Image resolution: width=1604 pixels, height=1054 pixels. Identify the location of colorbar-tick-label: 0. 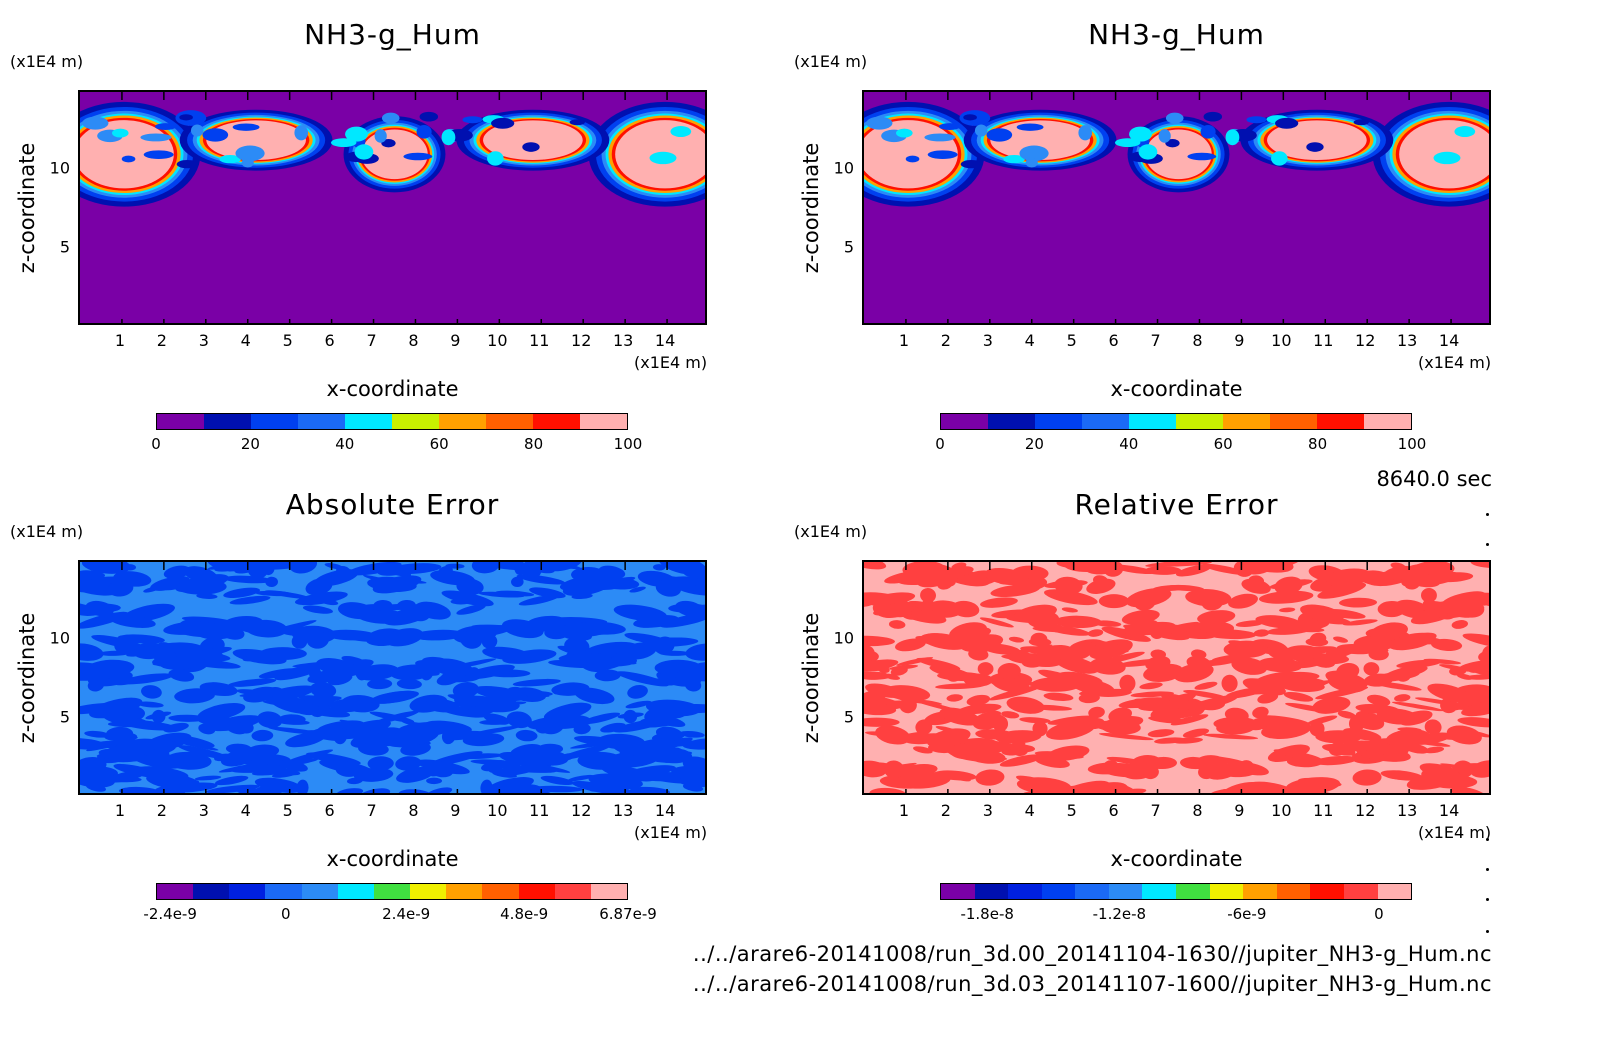
(1379, 914).